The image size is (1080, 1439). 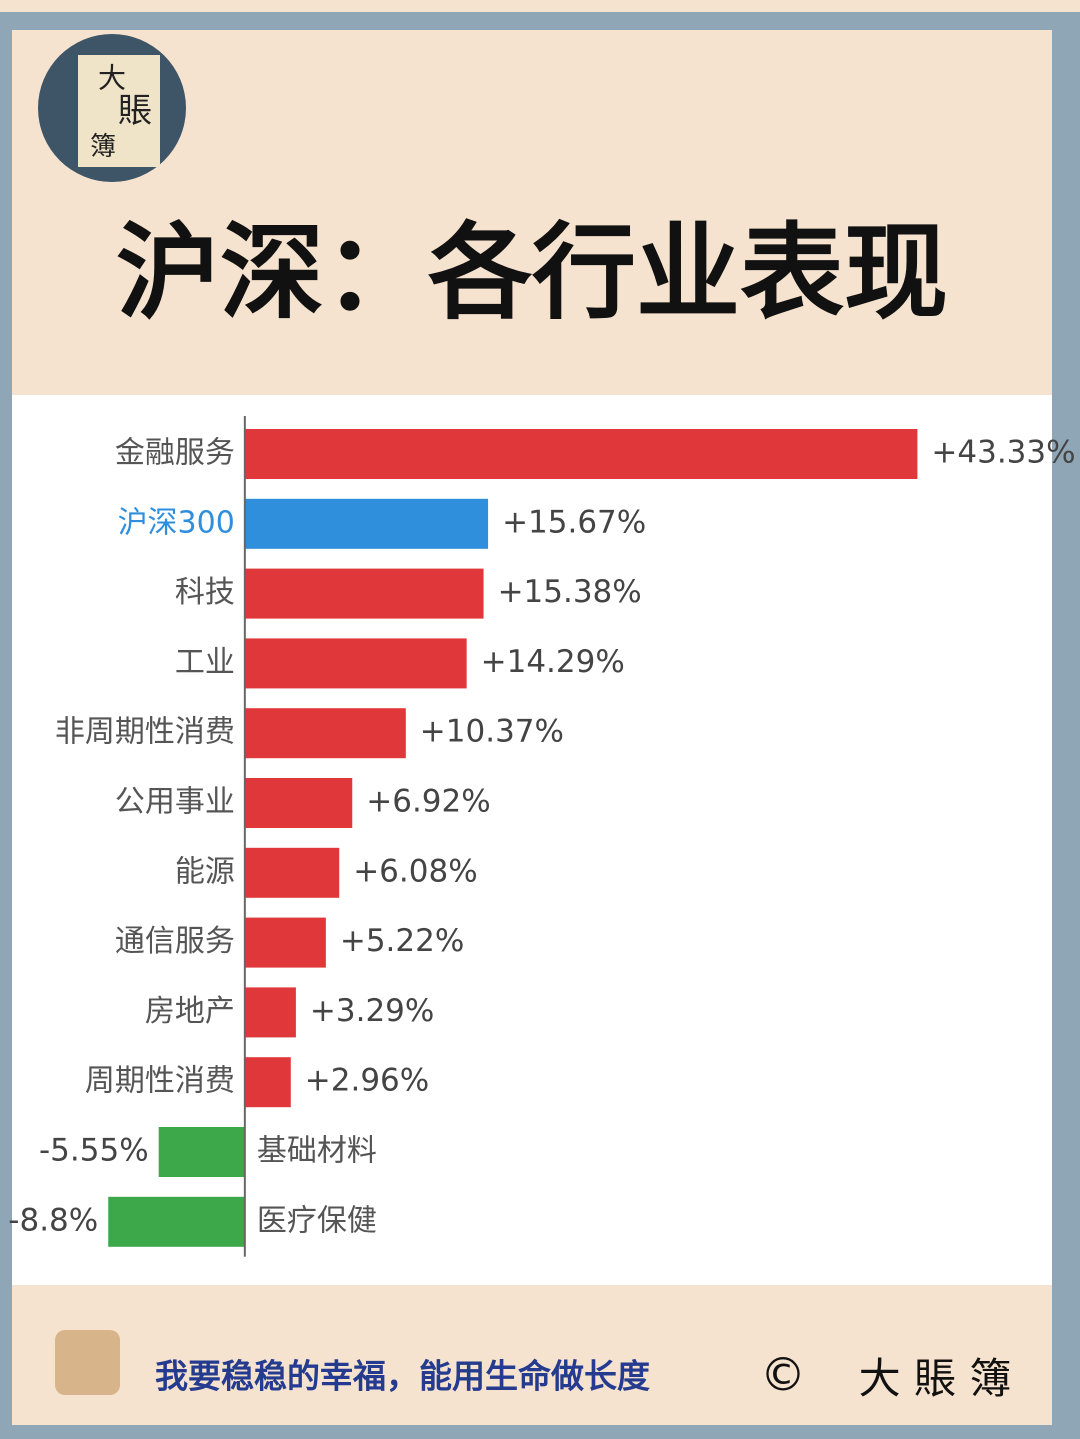 I want to click on logo-paper, so click(x=119, y=111).